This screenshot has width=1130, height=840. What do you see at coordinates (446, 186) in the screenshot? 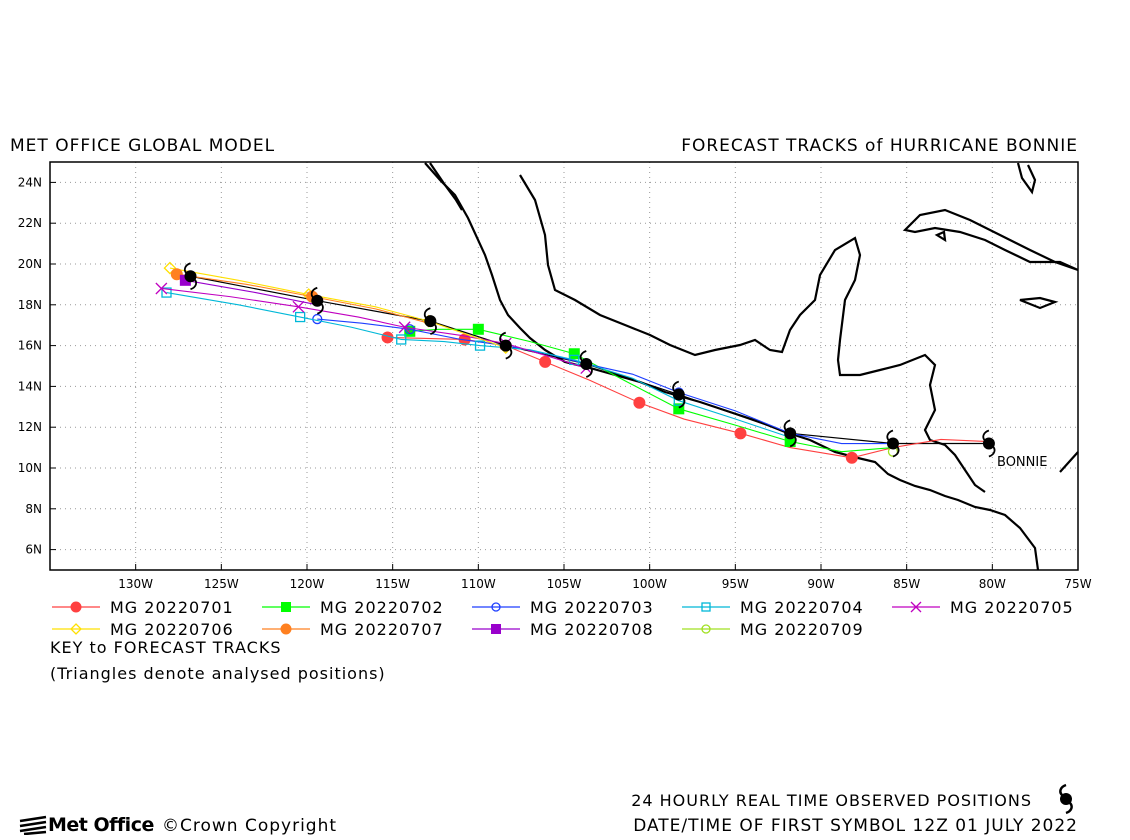
I see `coastline-baja` at bounding box center [446, 186].